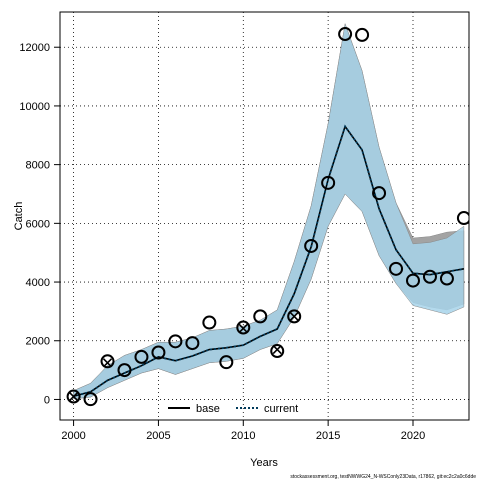  Describe the element at coordinates (38, 166) in the screenshot. I see `y-tick-label: 8000` at that location.